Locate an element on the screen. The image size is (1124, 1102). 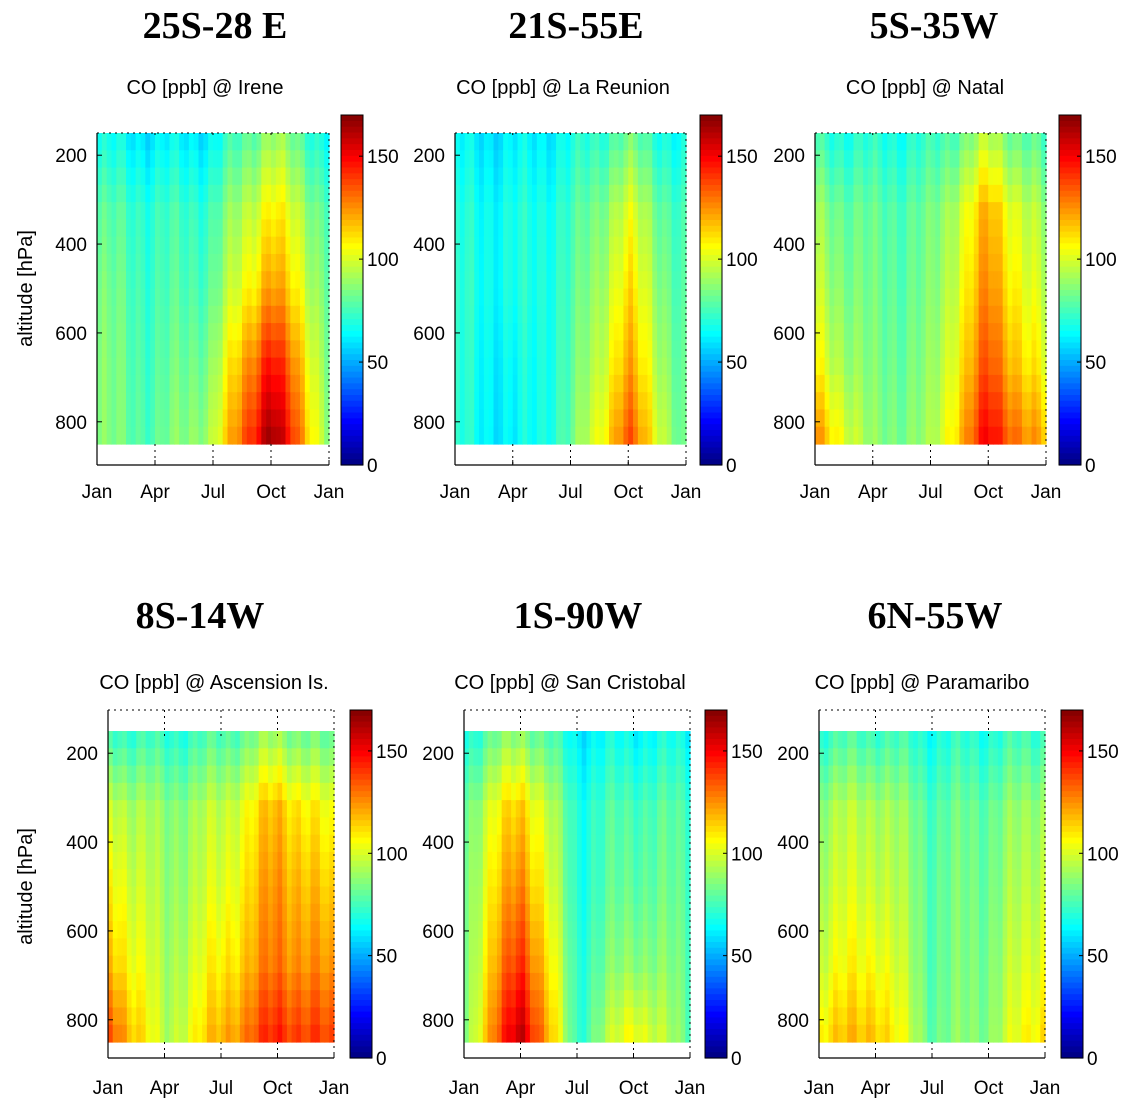
colorbar-tick-label: 0 is located at coordinates (1090, 466).